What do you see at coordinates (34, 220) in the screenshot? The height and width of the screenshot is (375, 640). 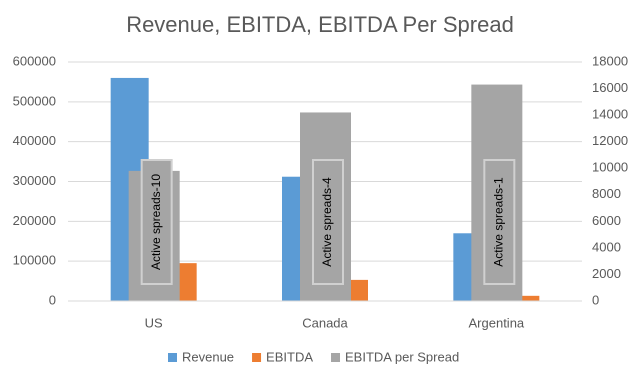 I see `y-tick-label: 200000` at bounding box center [34, 220].